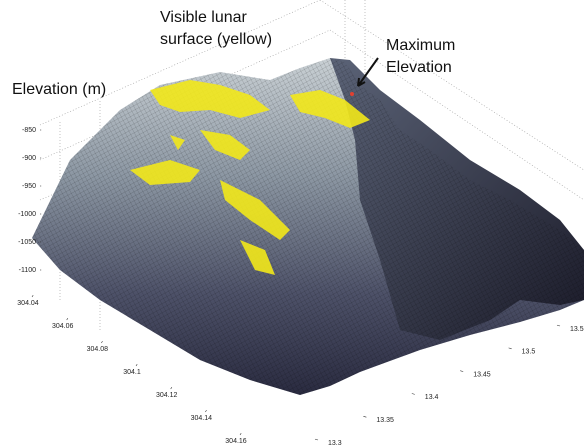 This screenshot has height=446, width=584. I want to click on tick-label: 13.55, so click(577, 329).